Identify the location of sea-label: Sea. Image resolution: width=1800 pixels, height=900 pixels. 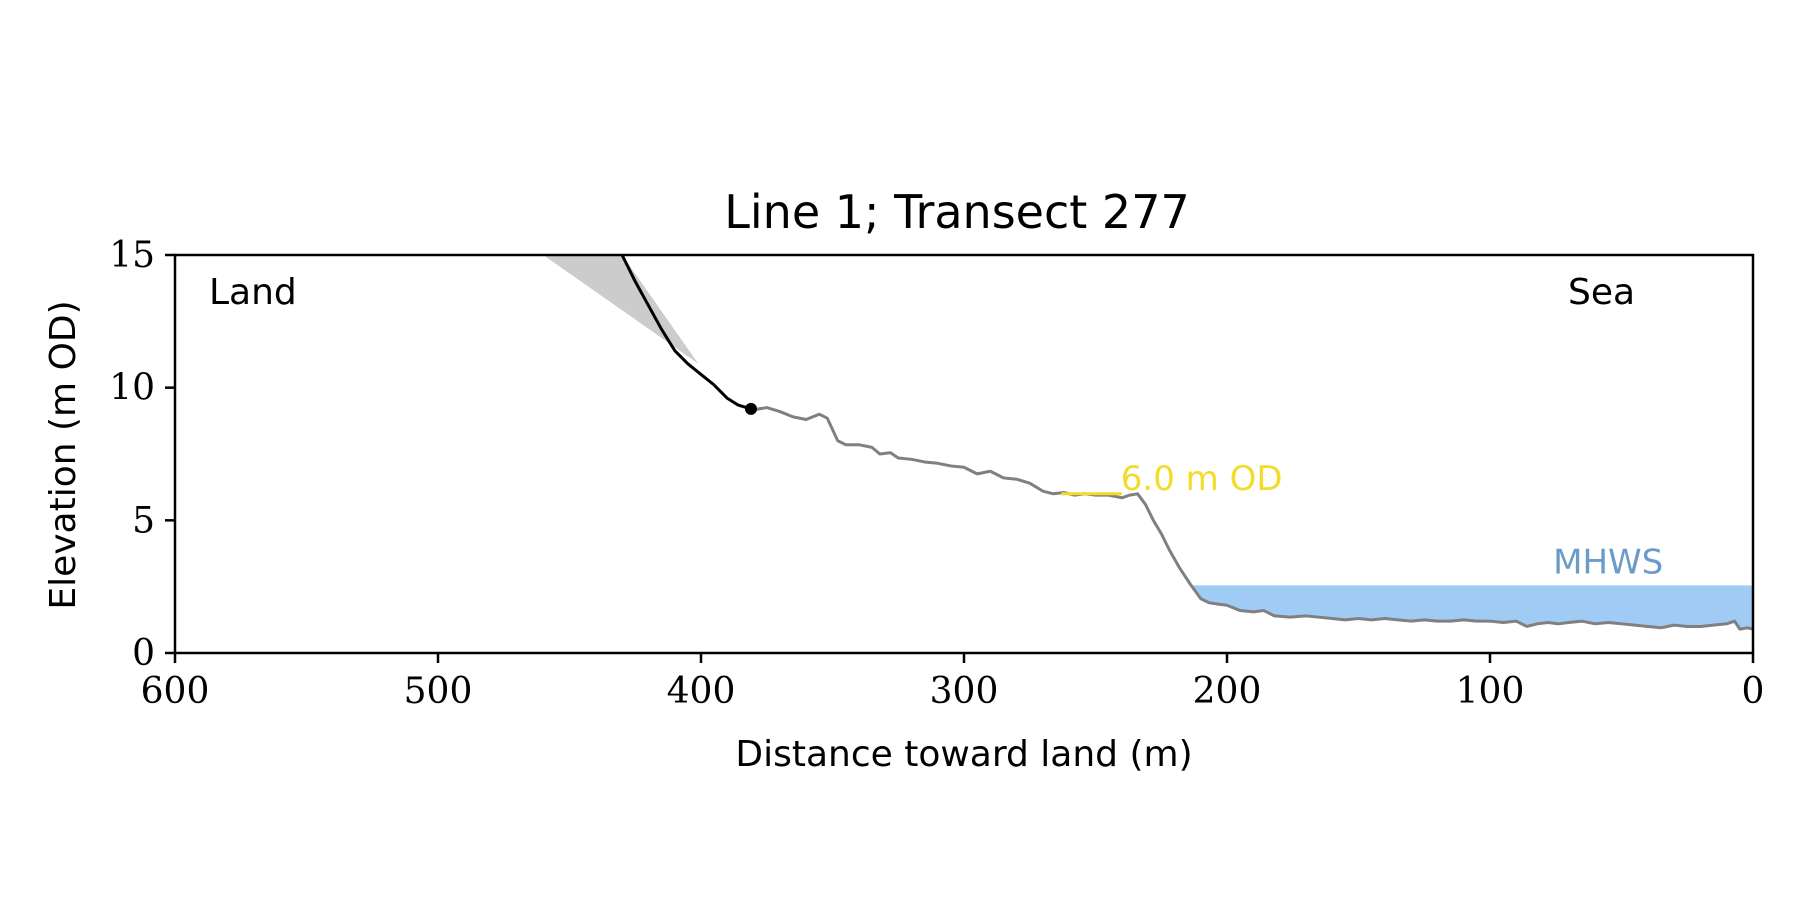
(1601, 292).